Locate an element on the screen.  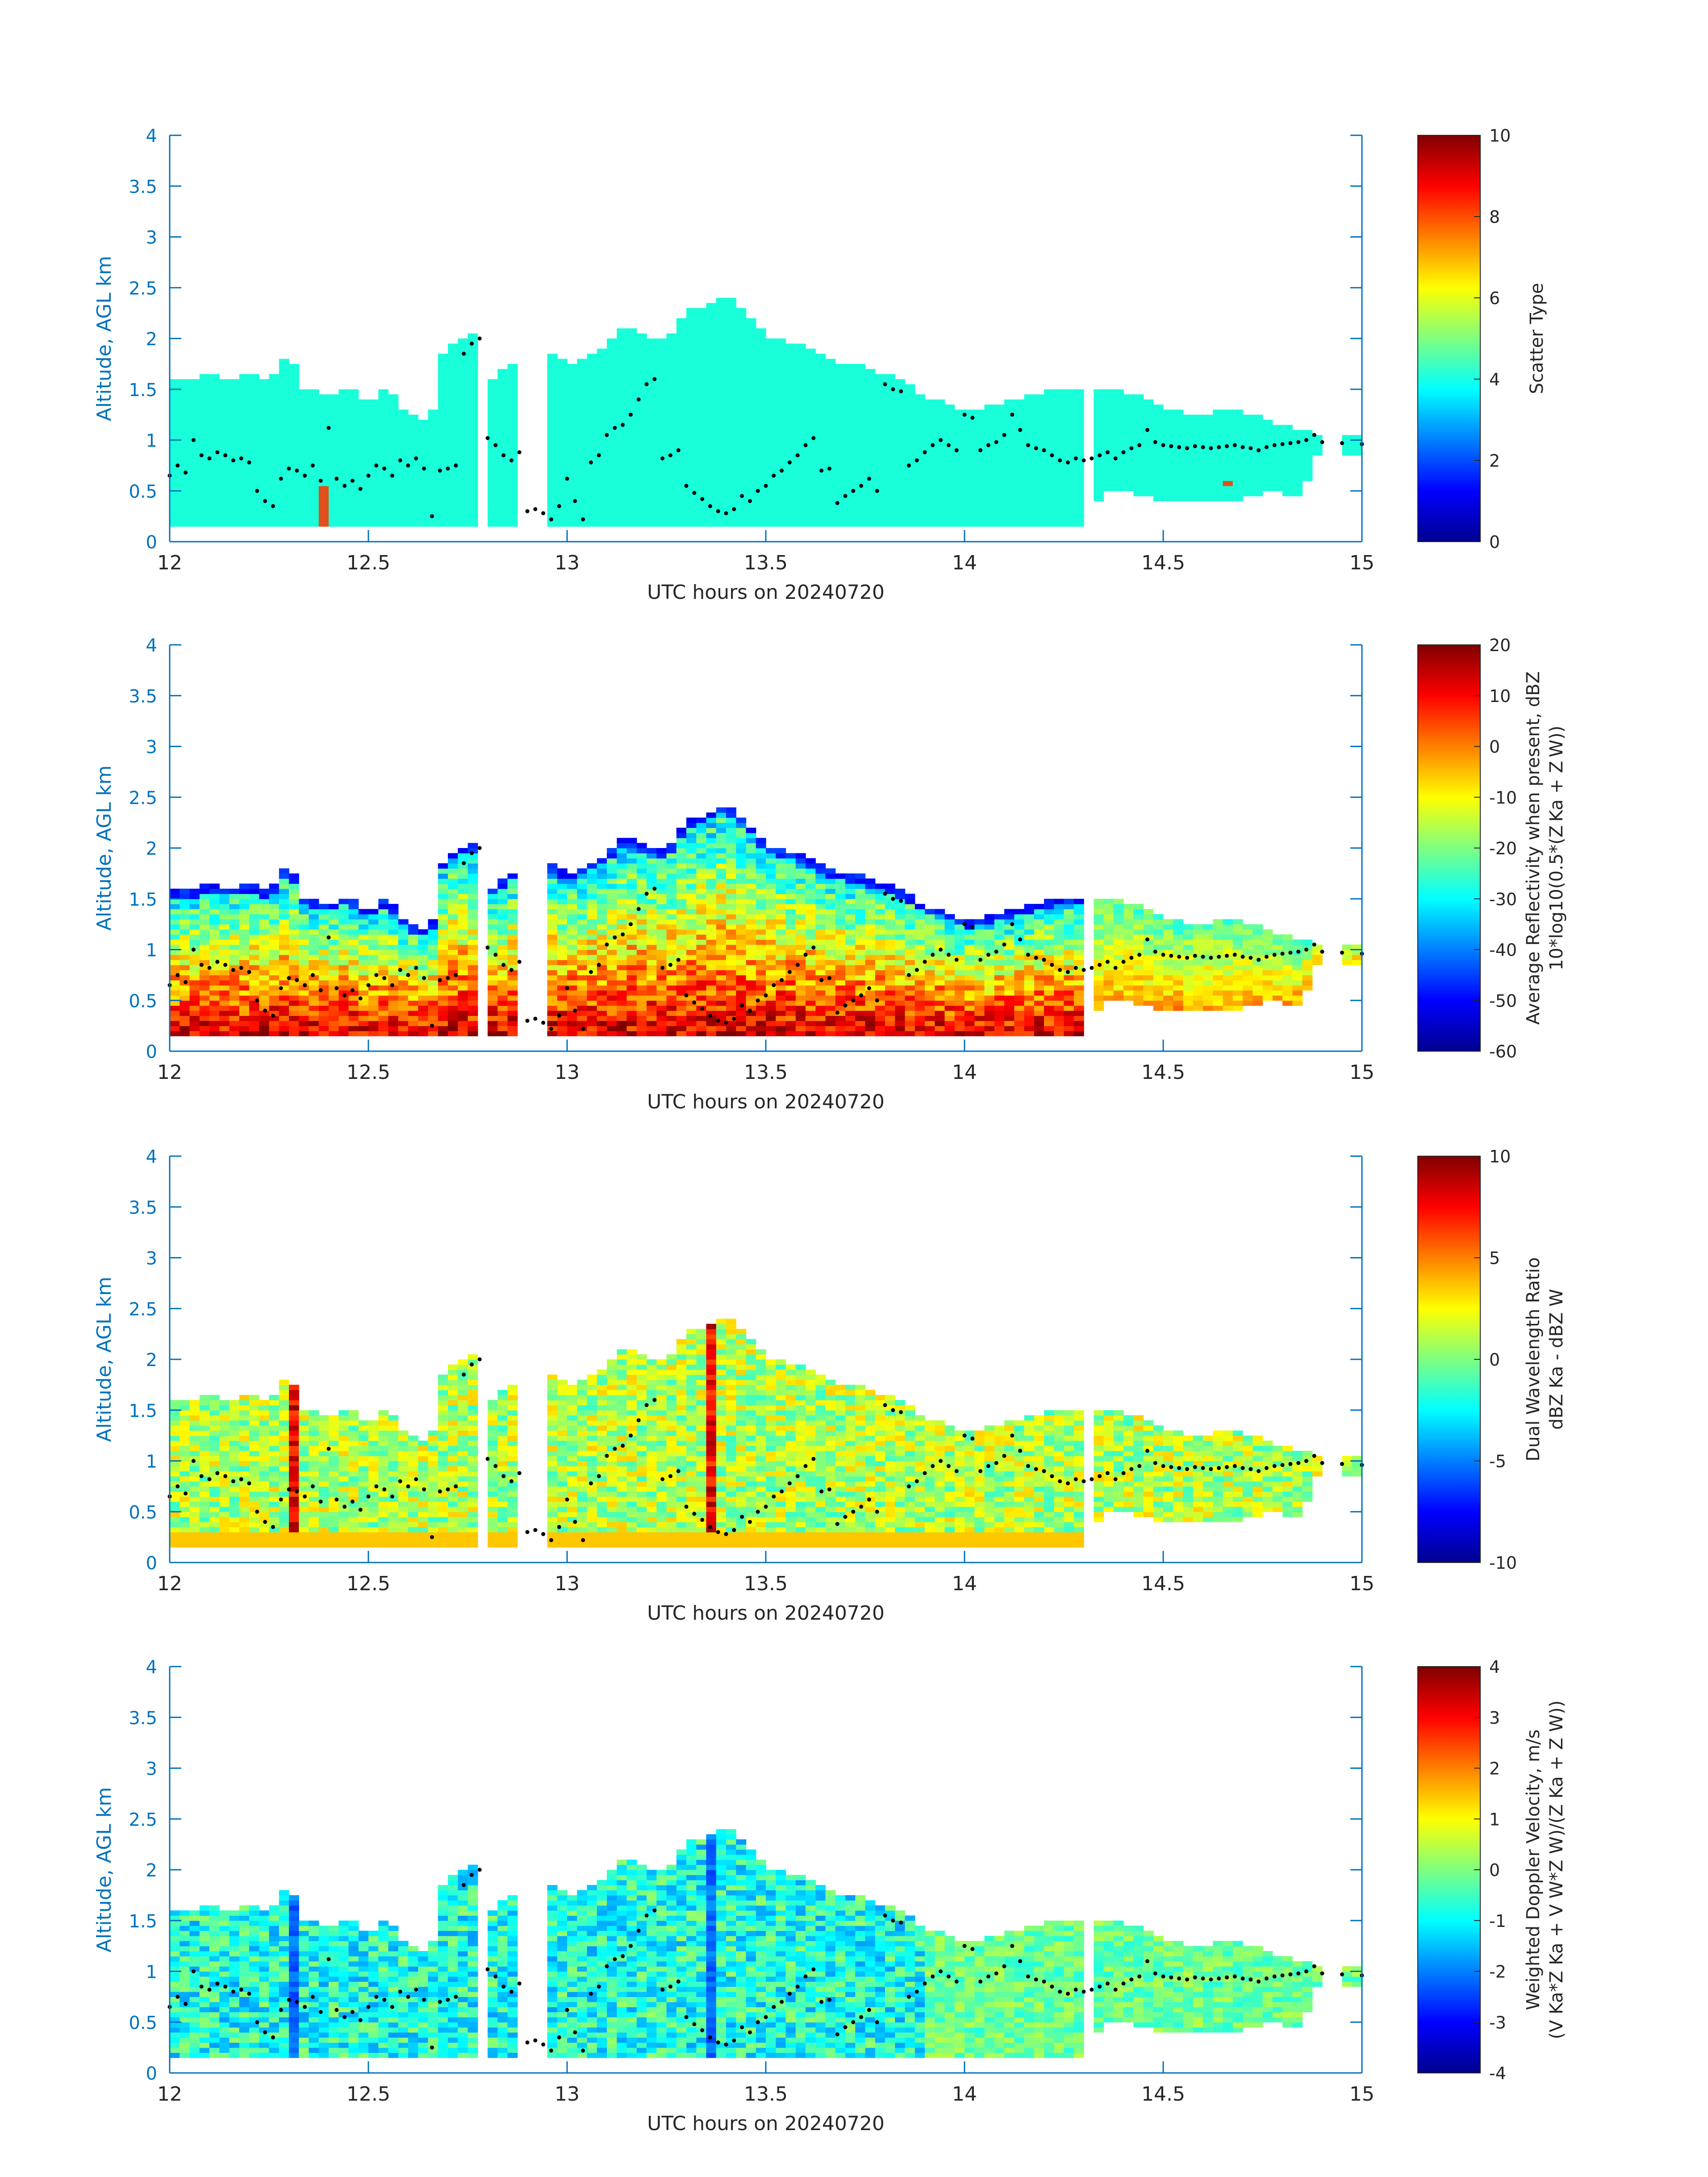
x-tick-label: 15 is located at coordinates (1361, 563).